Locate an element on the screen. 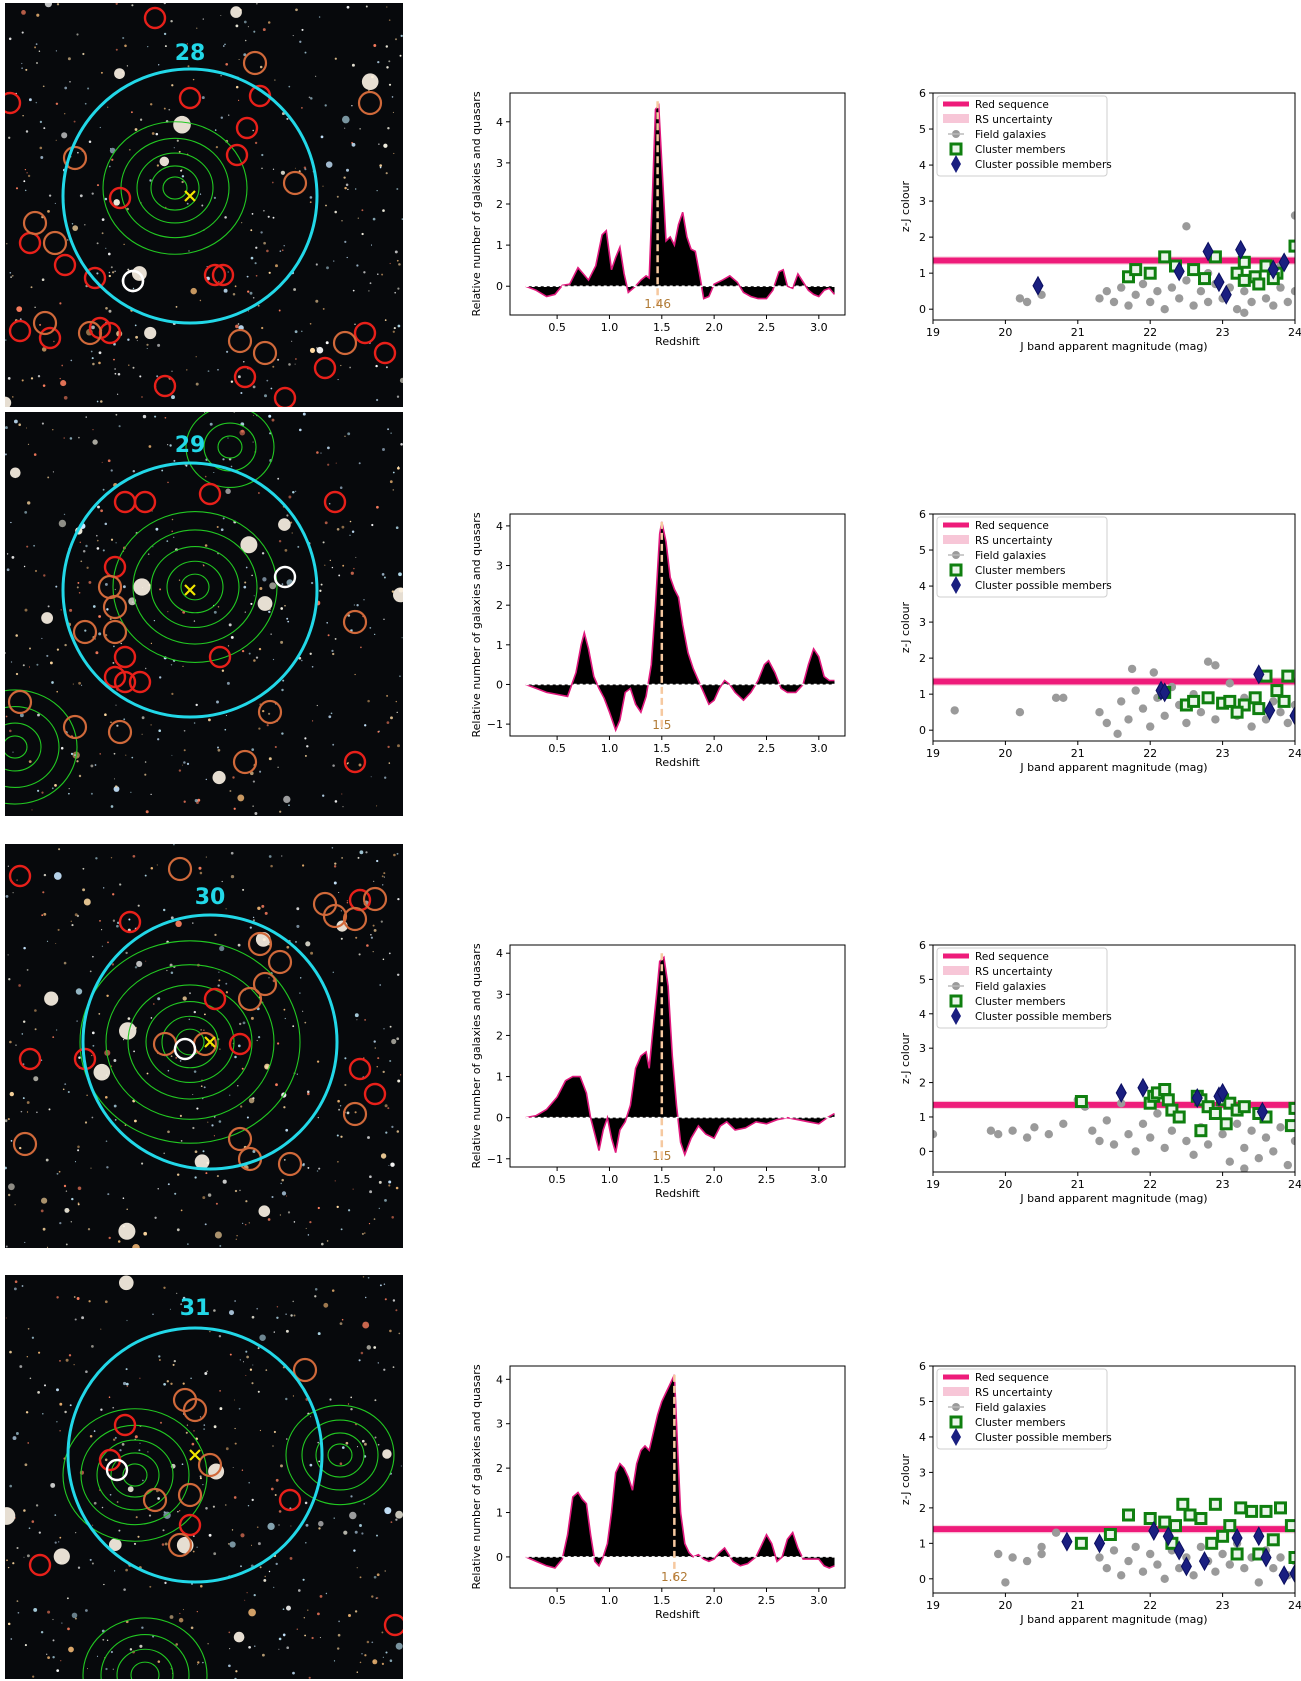 This screenshot has height=1681, width=1301. legend-swatch-members is located at coordinates (956, 1001).